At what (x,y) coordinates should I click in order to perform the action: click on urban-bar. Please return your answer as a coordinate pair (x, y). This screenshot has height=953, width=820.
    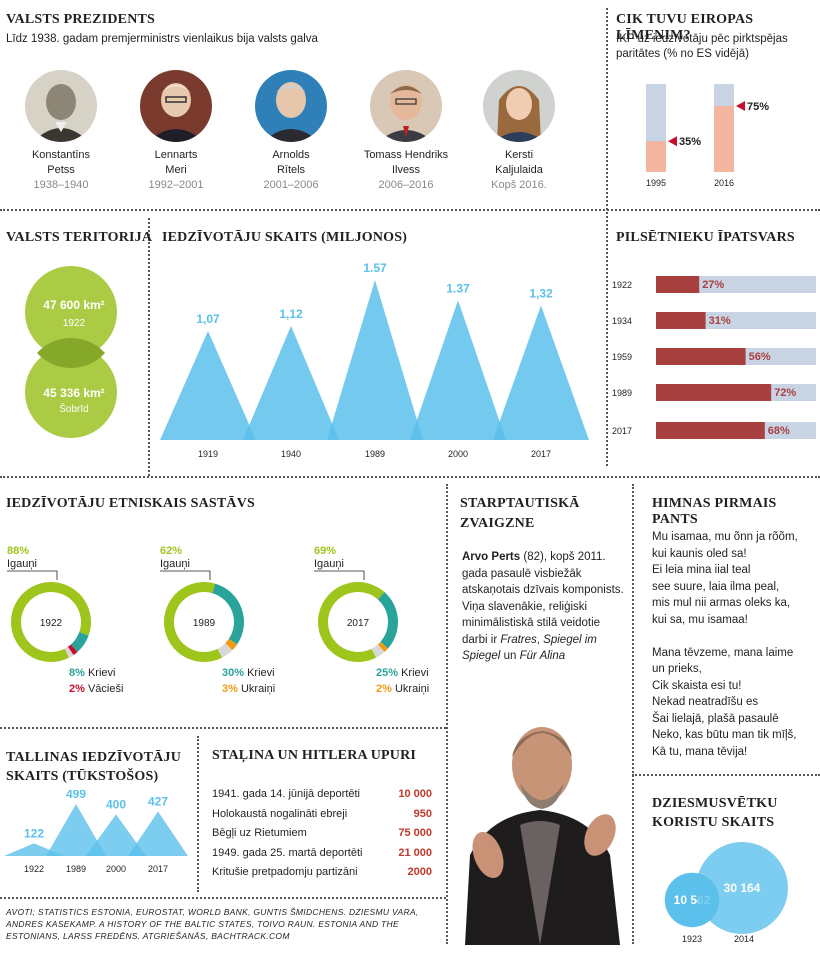
    Looking at the image, I should click on (701, 356).